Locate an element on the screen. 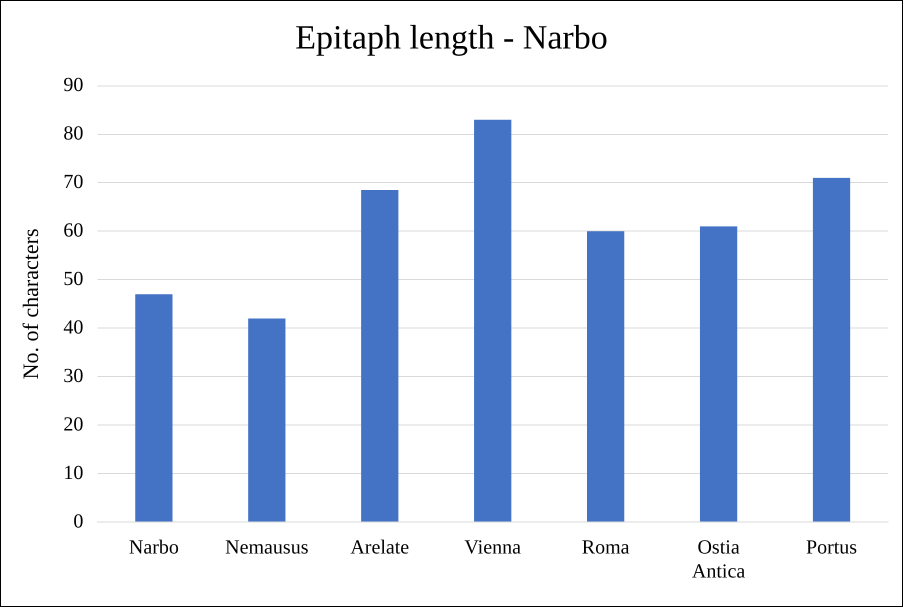 This screenshot has height=607, width=903. y-tick-label: 80 is located at coordinates (73, 133).